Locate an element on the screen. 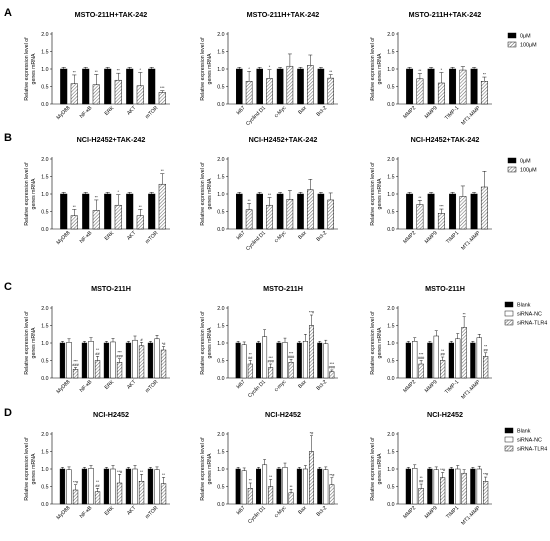 The height and width of the screenshot is (541, 550). row-label: A is located at coordinates (8, 13).